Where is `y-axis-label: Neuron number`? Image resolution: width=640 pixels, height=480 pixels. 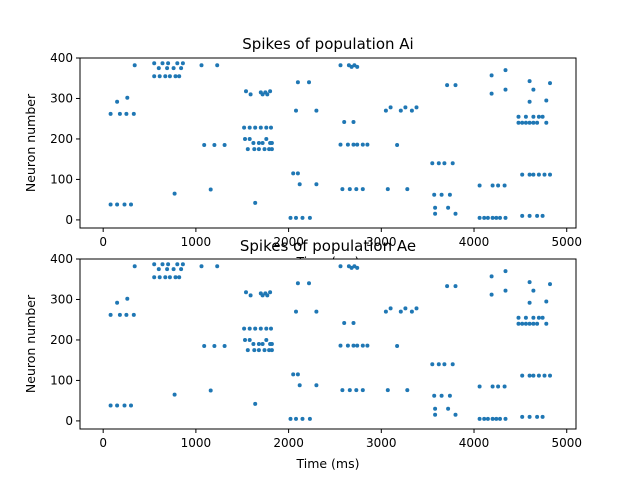
y-axis-label: Neuron number is located at coordinates (30, 343).